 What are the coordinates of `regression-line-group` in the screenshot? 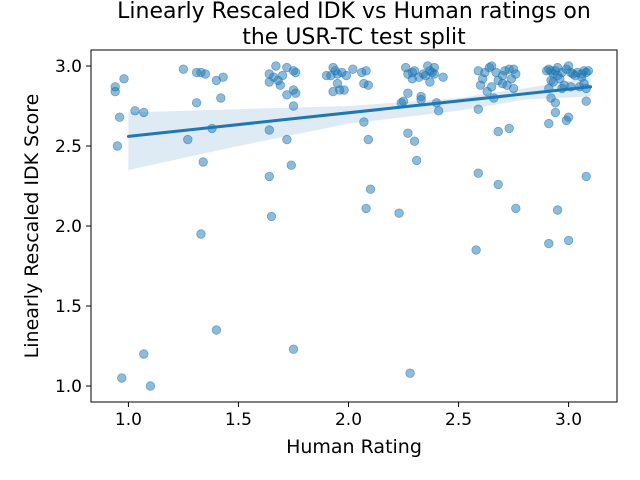 It's located at (359, 111).